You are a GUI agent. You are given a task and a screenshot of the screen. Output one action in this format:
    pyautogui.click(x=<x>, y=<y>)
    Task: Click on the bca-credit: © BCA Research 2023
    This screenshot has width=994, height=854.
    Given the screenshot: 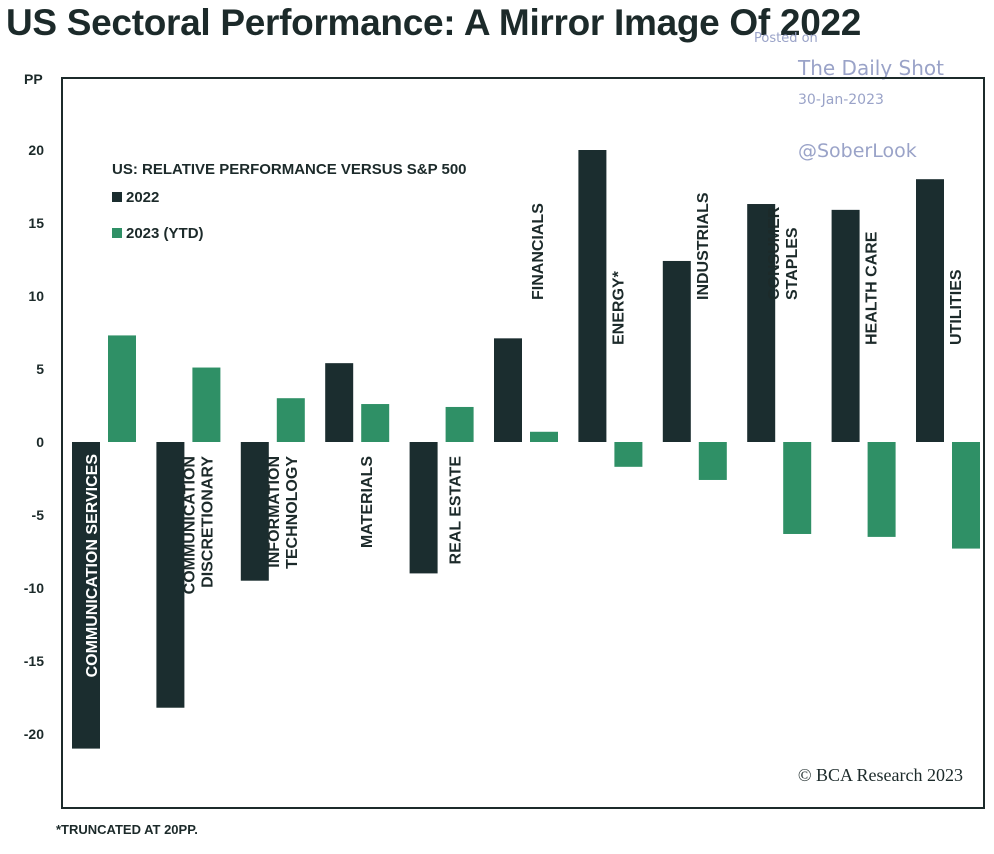 What is the action you would take?
    pyautogui.click(x=880, y=775)
    